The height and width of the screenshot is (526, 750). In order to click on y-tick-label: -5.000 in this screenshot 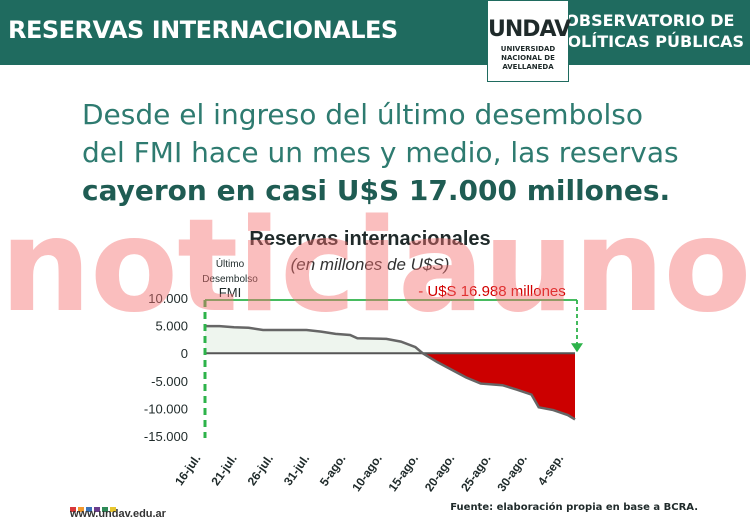, I will do `click(169, 381)`.